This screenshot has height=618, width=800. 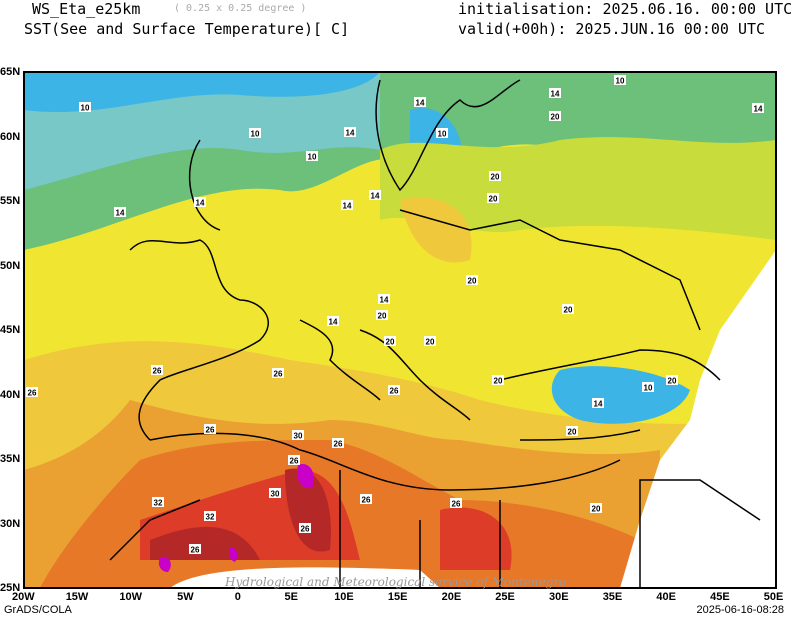 I want to click on zone-gold-central, so click(x=436, y=230).